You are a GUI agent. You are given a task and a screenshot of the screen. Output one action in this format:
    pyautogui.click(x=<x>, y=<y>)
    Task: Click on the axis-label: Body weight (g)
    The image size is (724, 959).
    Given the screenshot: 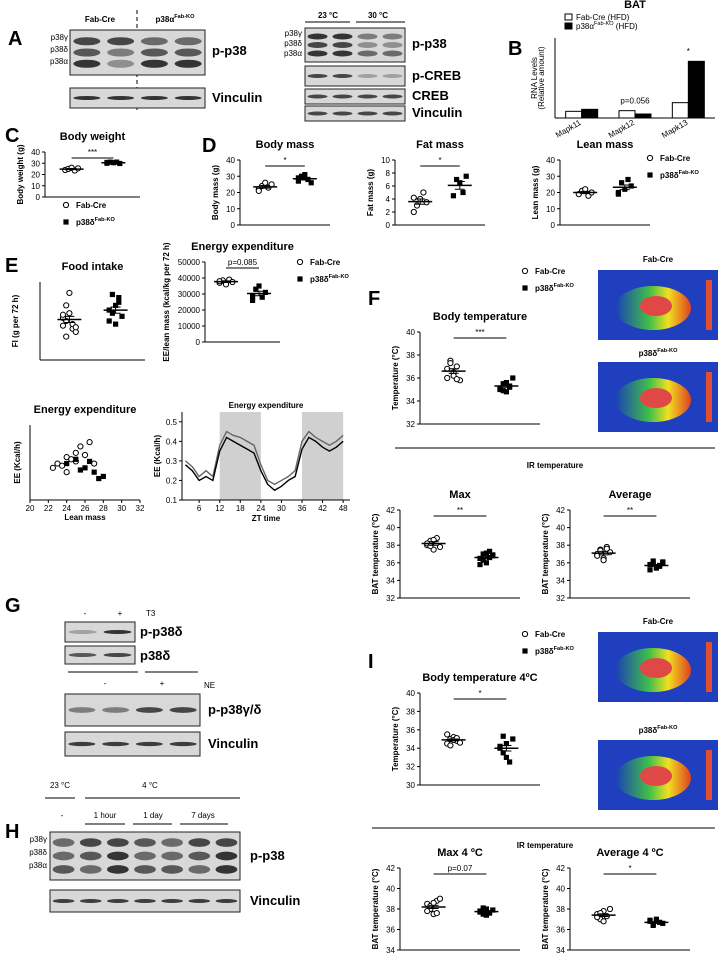 What is the action you would take?
    pyautogui.click(x=20, y=174)
    